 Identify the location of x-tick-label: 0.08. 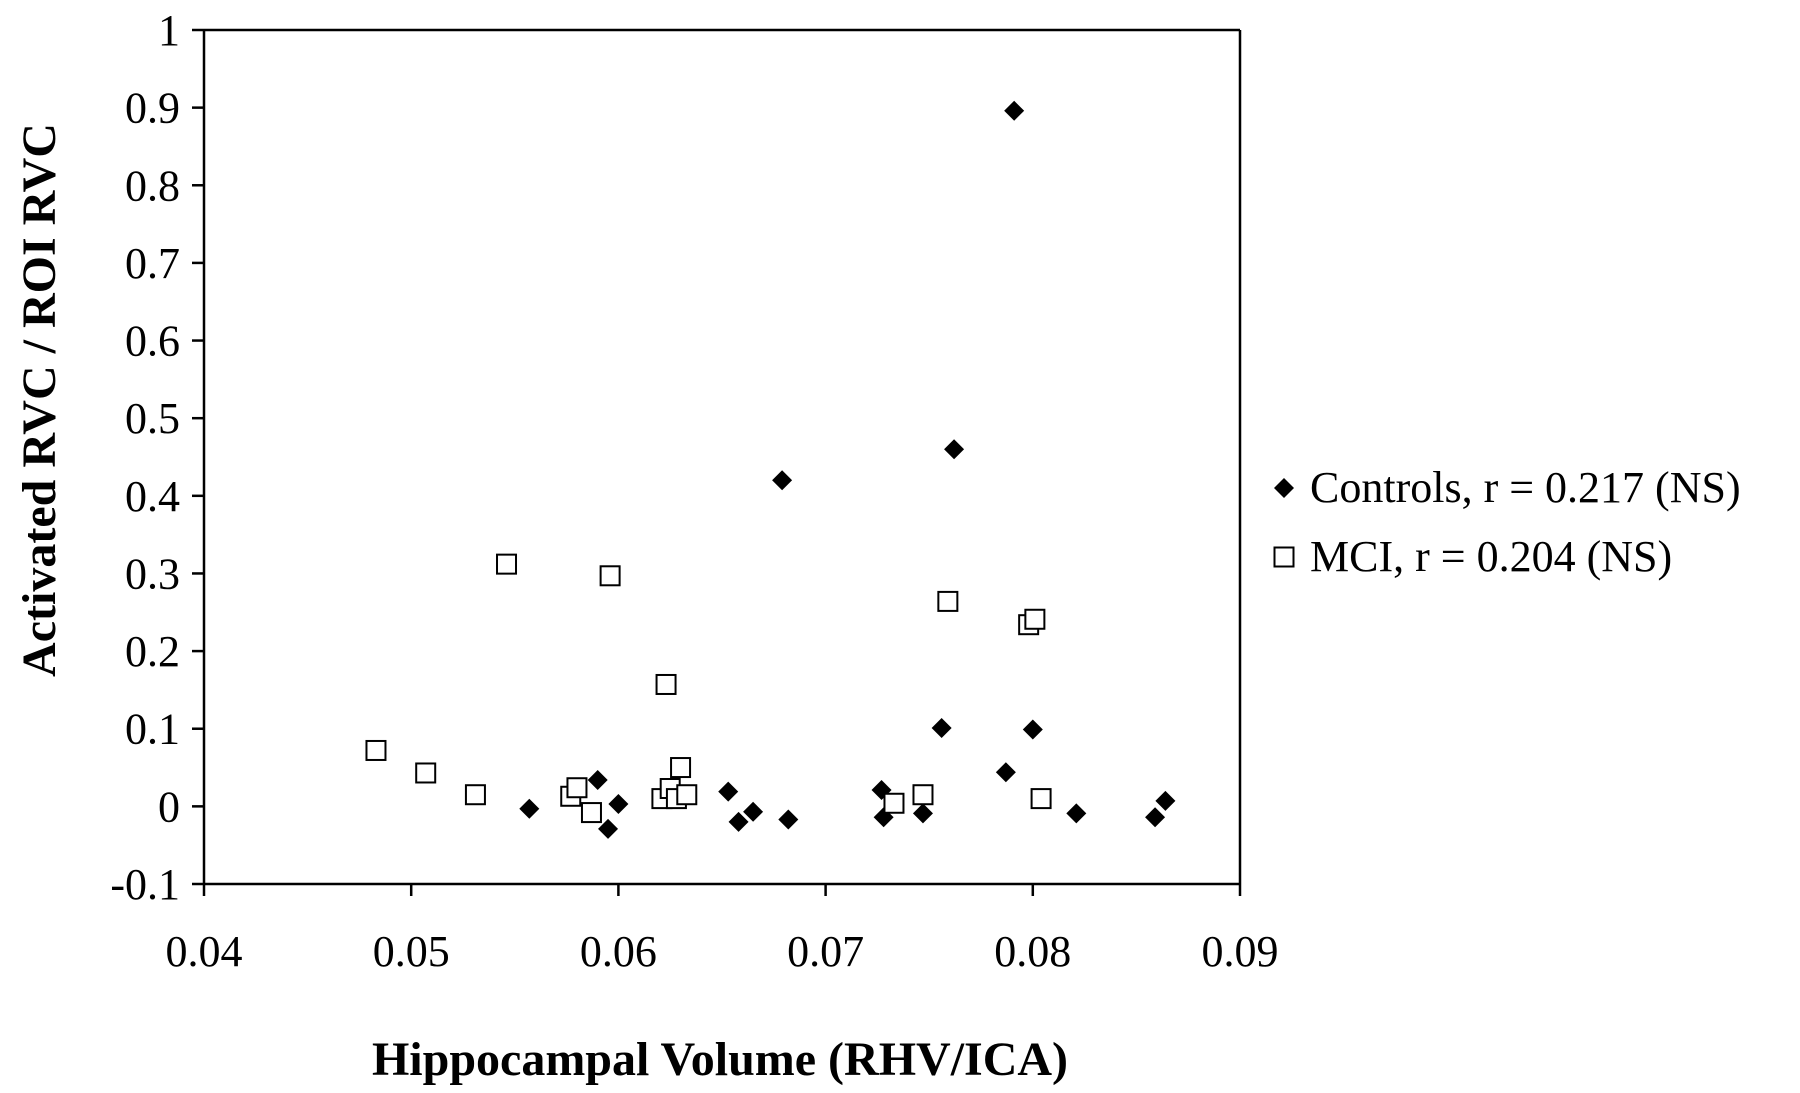
(1032, 951).